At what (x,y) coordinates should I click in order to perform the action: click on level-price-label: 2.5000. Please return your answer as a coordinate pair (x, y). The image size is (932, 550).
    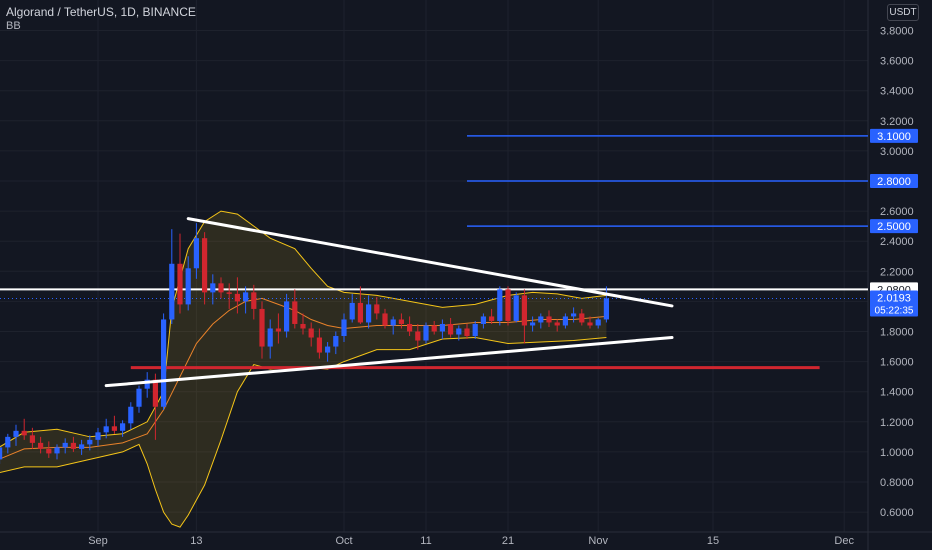
    Looking at the image, I should click on (894, 227).